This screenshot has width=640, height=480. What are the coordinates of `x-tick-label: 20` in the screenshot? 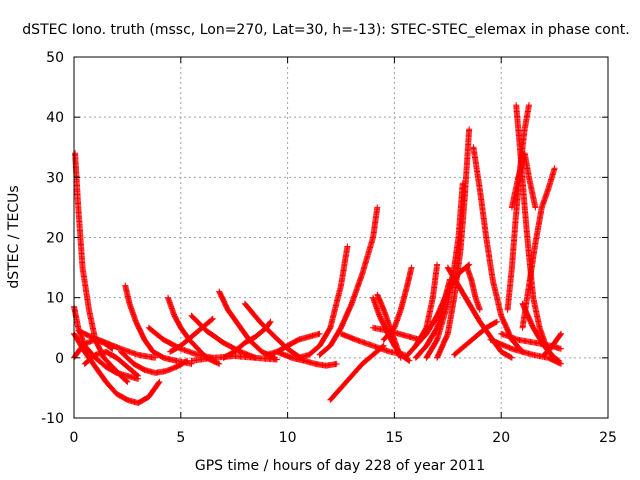 It's located at (501, 438).